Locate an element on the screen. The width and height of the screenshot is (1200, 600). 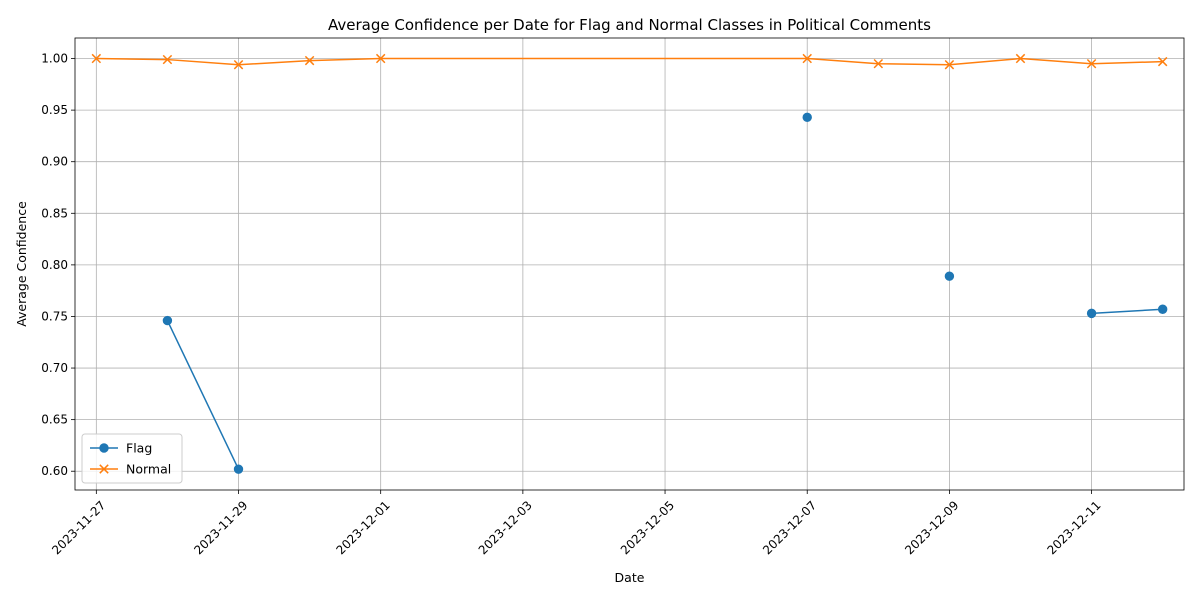
series-normal is located at coordinates (629, 61).